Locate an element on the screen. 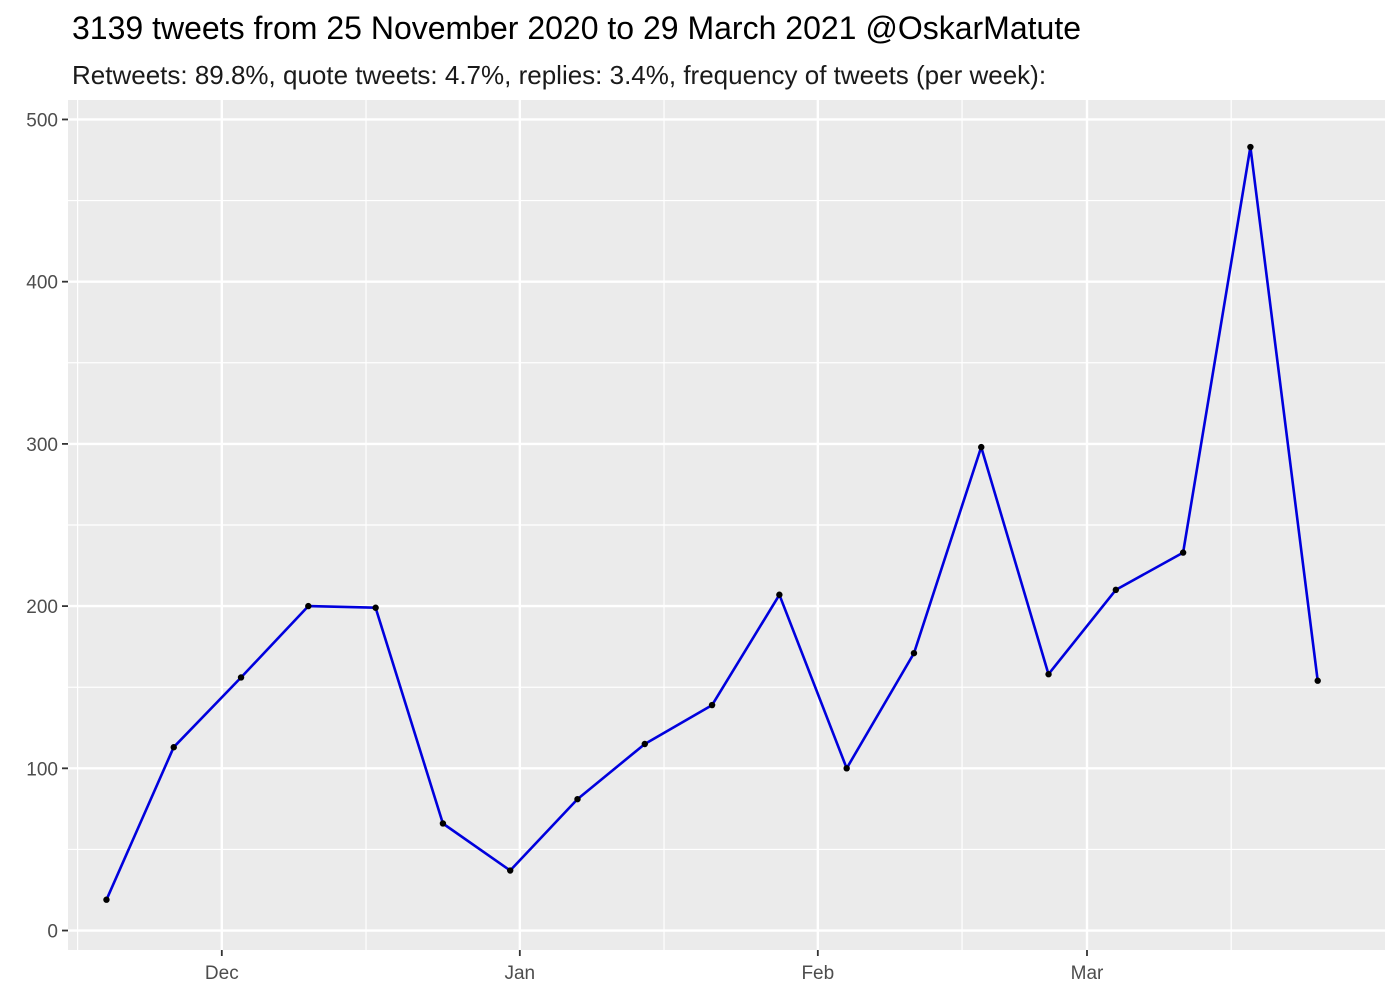 The width and height of the screenshot is (1400, 1000). x-tick-label: Jan is located at coordinates (519, 973).